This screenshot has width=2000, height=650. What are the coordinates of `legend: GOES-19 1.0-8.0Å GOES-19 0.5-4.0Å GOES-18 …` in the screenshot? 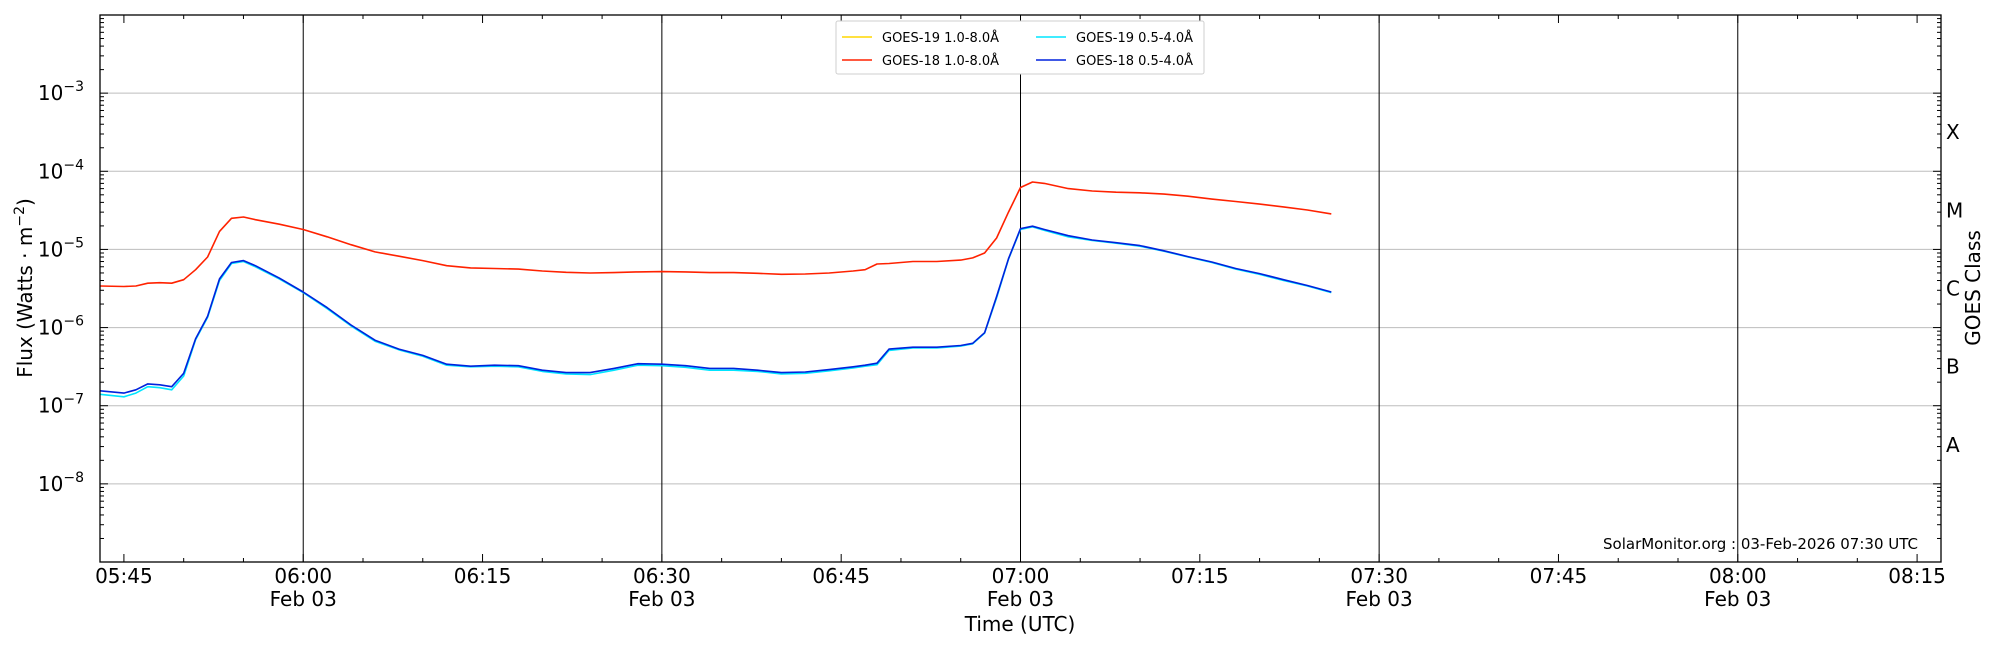 It's located at (1020, 47).